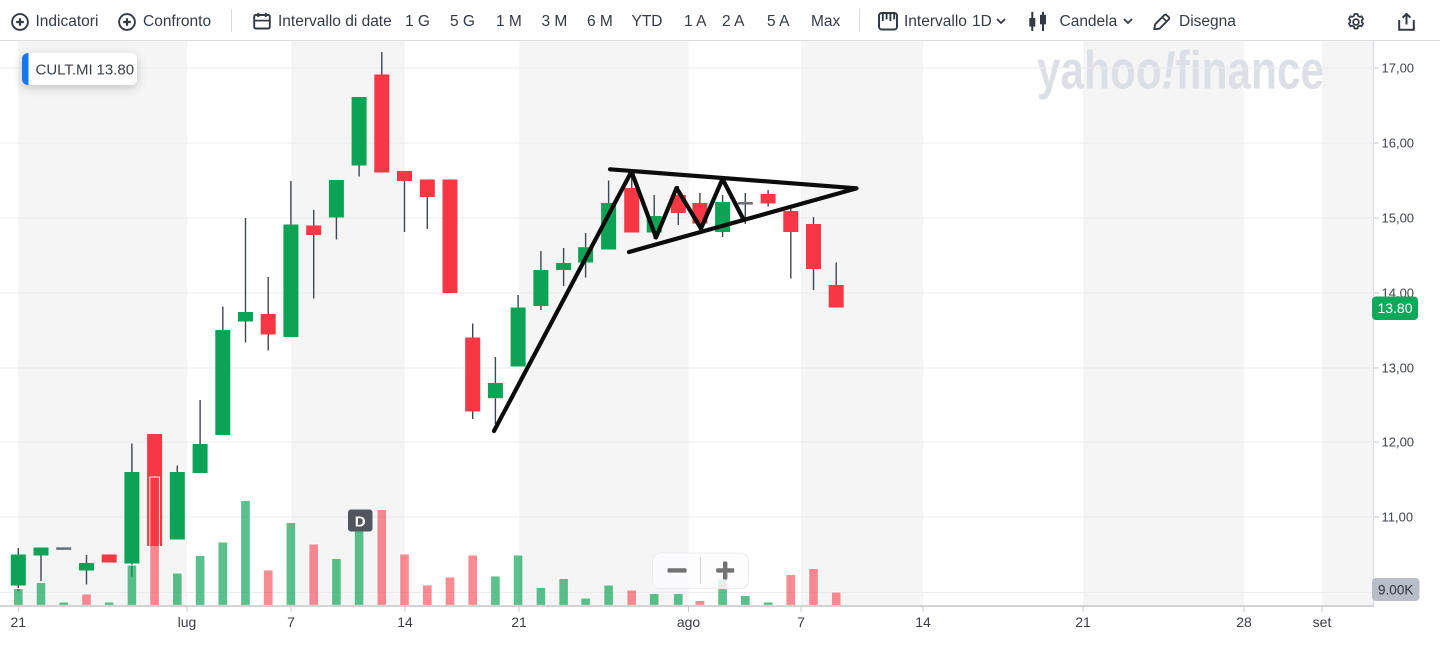 Image resolution: width=1440 pixels, height=650 pixels. What do you see at coordinates (1398, 442) in the screenshot?
I see `svg-text: 12,00` at bounding box center [1398, 442].